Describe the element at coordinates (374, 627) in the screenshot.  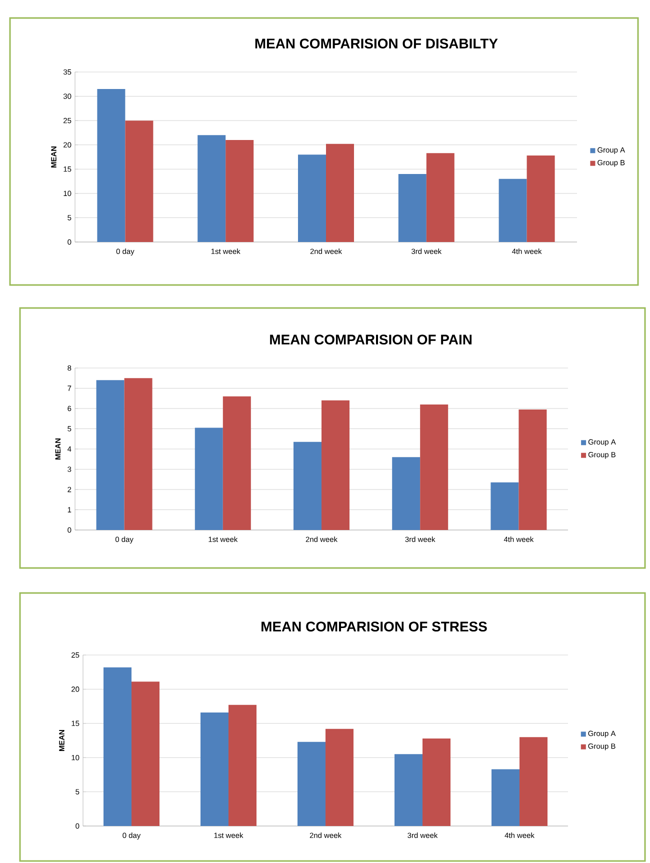
I see `chart-title: MEAN COMPARISION OF STRESS` at that location.